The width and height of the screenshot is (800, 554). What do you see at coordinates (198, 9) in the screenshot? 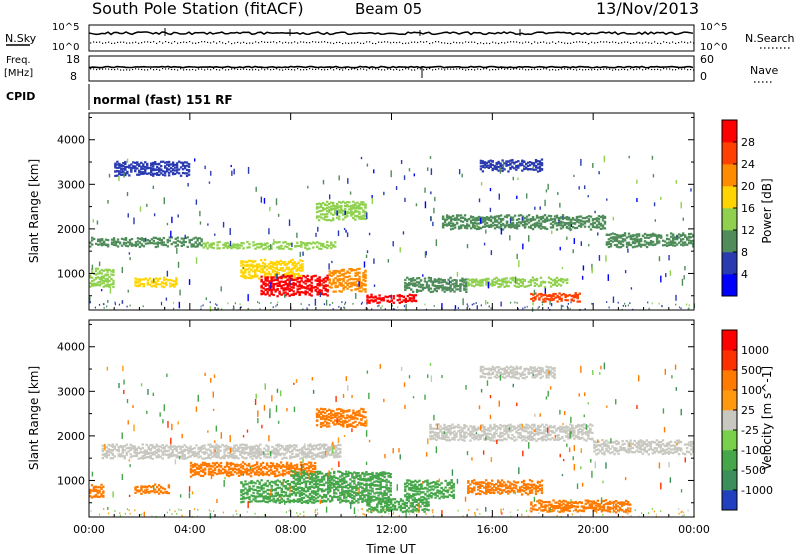
I see `figure-title: South Pole Station (fitACF)` at bounding box center [198, 9].